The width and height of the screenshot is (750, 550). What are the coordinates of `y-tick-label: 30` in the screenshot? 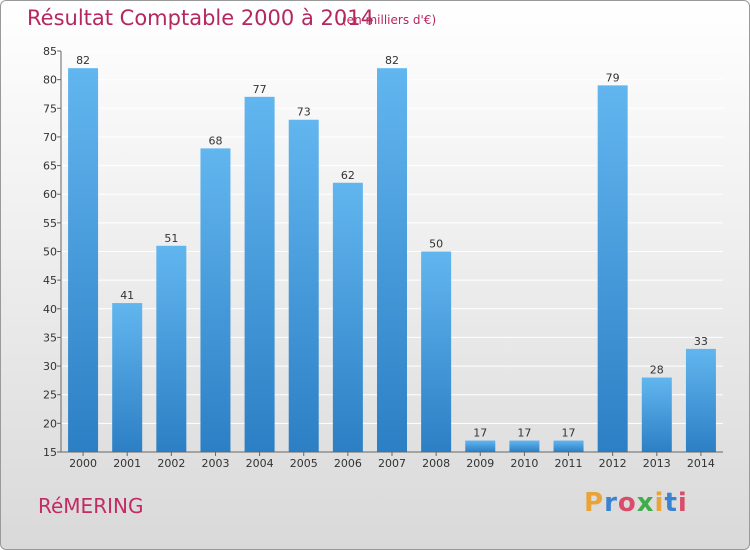 It's located at (50, 366).